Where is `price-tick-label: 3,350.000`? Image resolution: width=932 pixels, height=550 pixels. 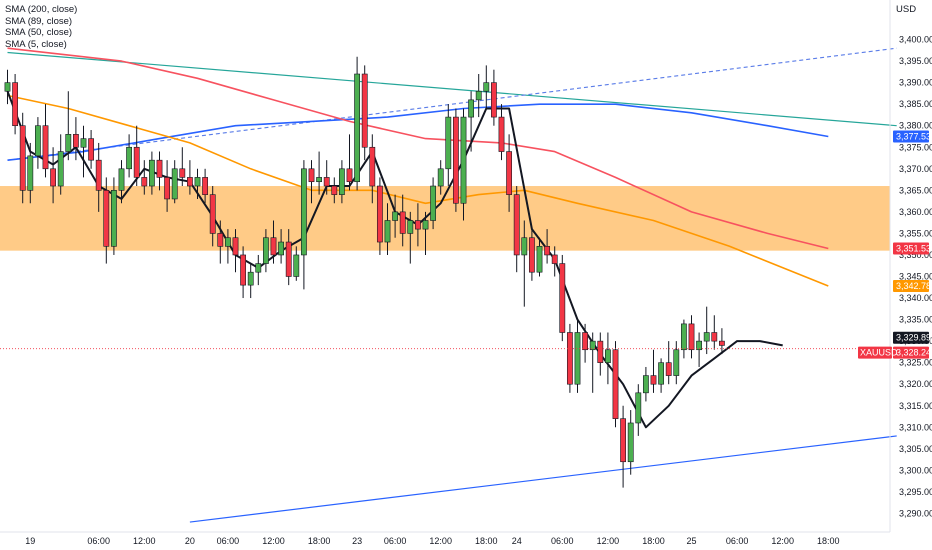 price-tick-label: 3,350.000 is located at coordinates (915, 255).